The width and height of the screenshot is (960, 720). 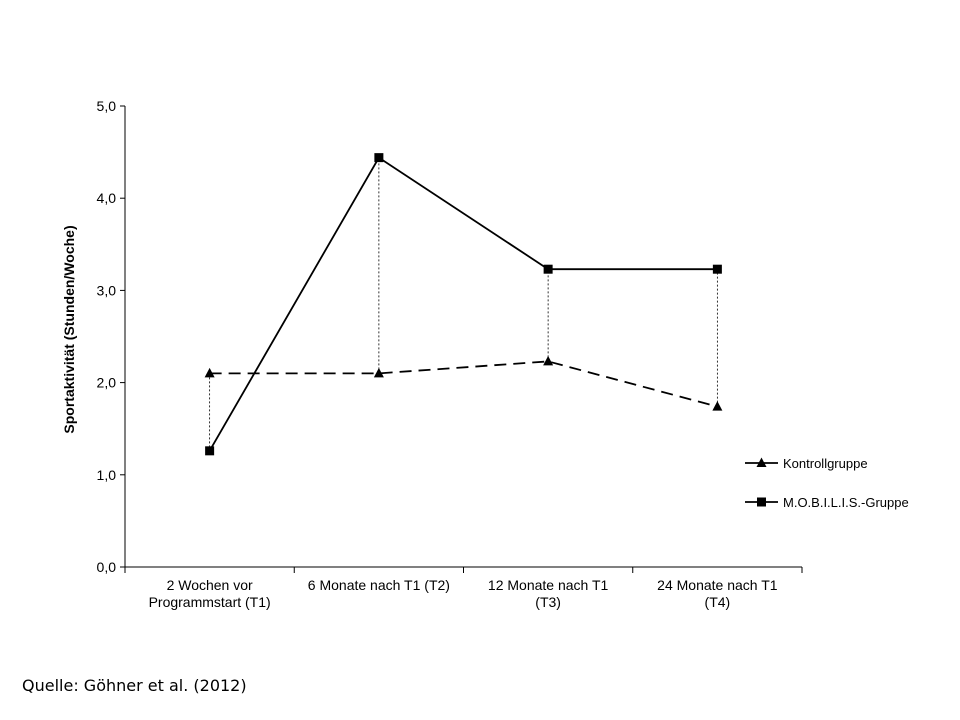 What do you see at coordinates (107, 198) in the screenshot?
I see `y-tick-label: 4,0` at bounding box center [107, 198].